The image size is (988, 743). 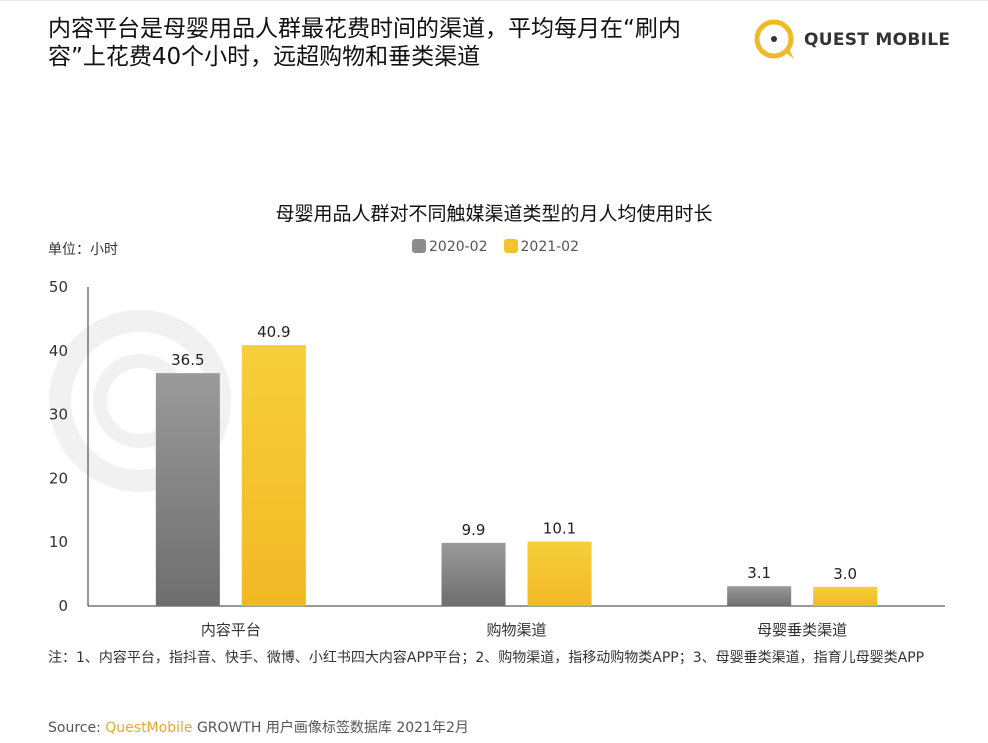 What do you see at coordinates (559, 529) in the screenshot?
I see `data-label: 10.1` at bounding box center [559, 529].